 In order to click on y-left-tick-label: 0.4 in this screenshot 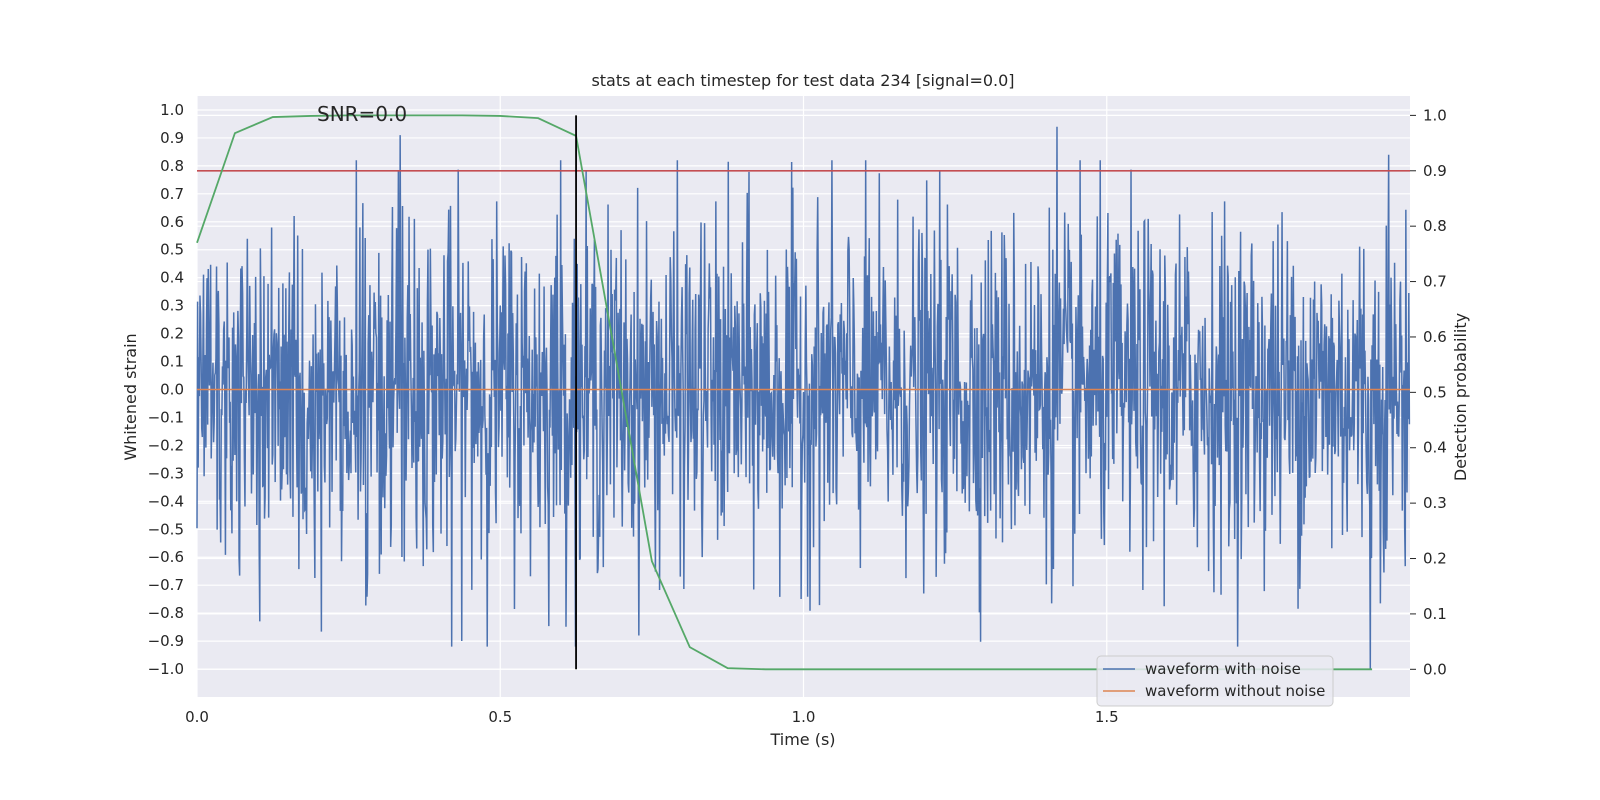, I will do `click(172, 278)`.